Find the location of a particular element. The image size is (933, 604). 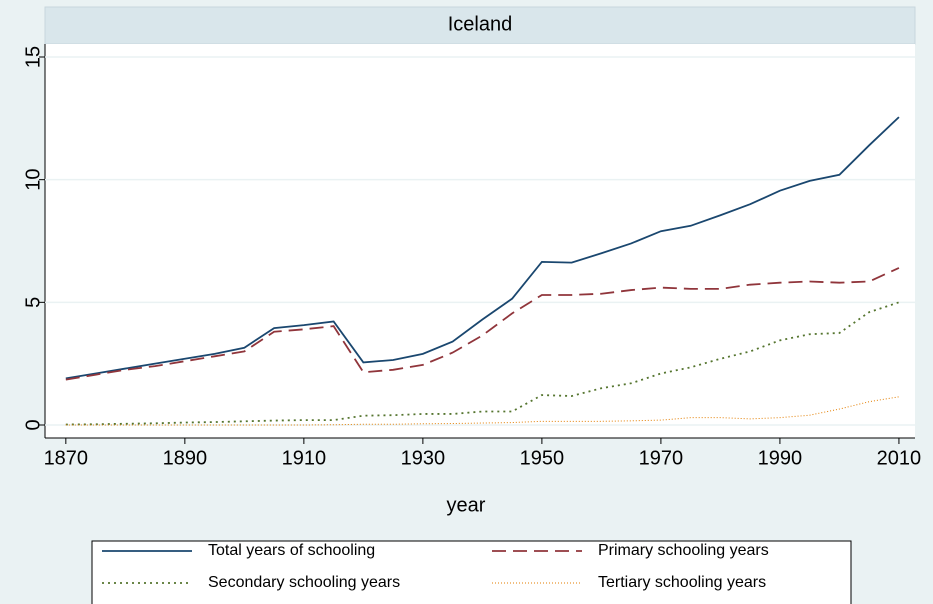

legend-label: Primary schooling years is located at coordinates (683, 550).